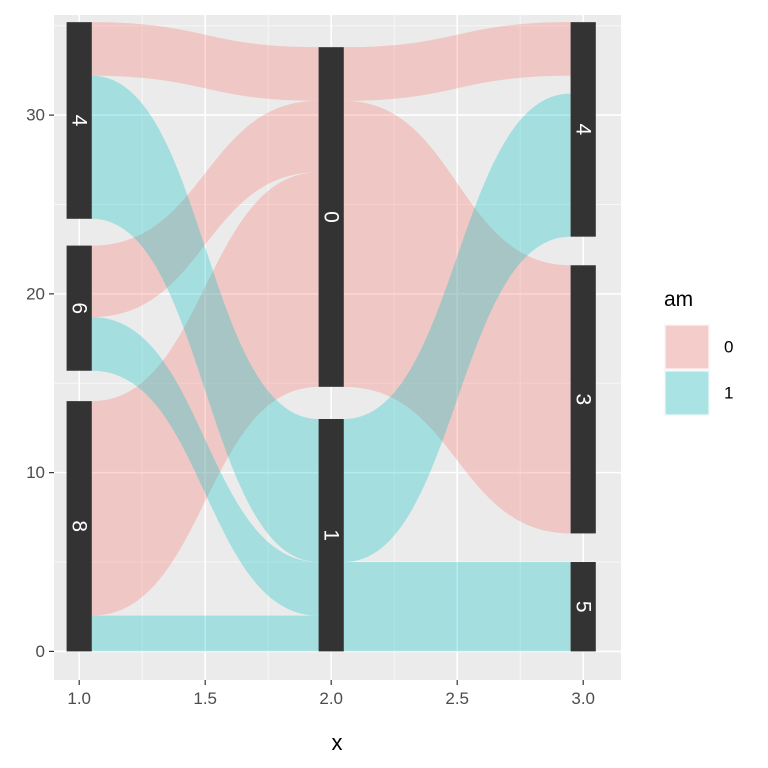  I want to click on y-tick-label: 30, so click(35, 115).